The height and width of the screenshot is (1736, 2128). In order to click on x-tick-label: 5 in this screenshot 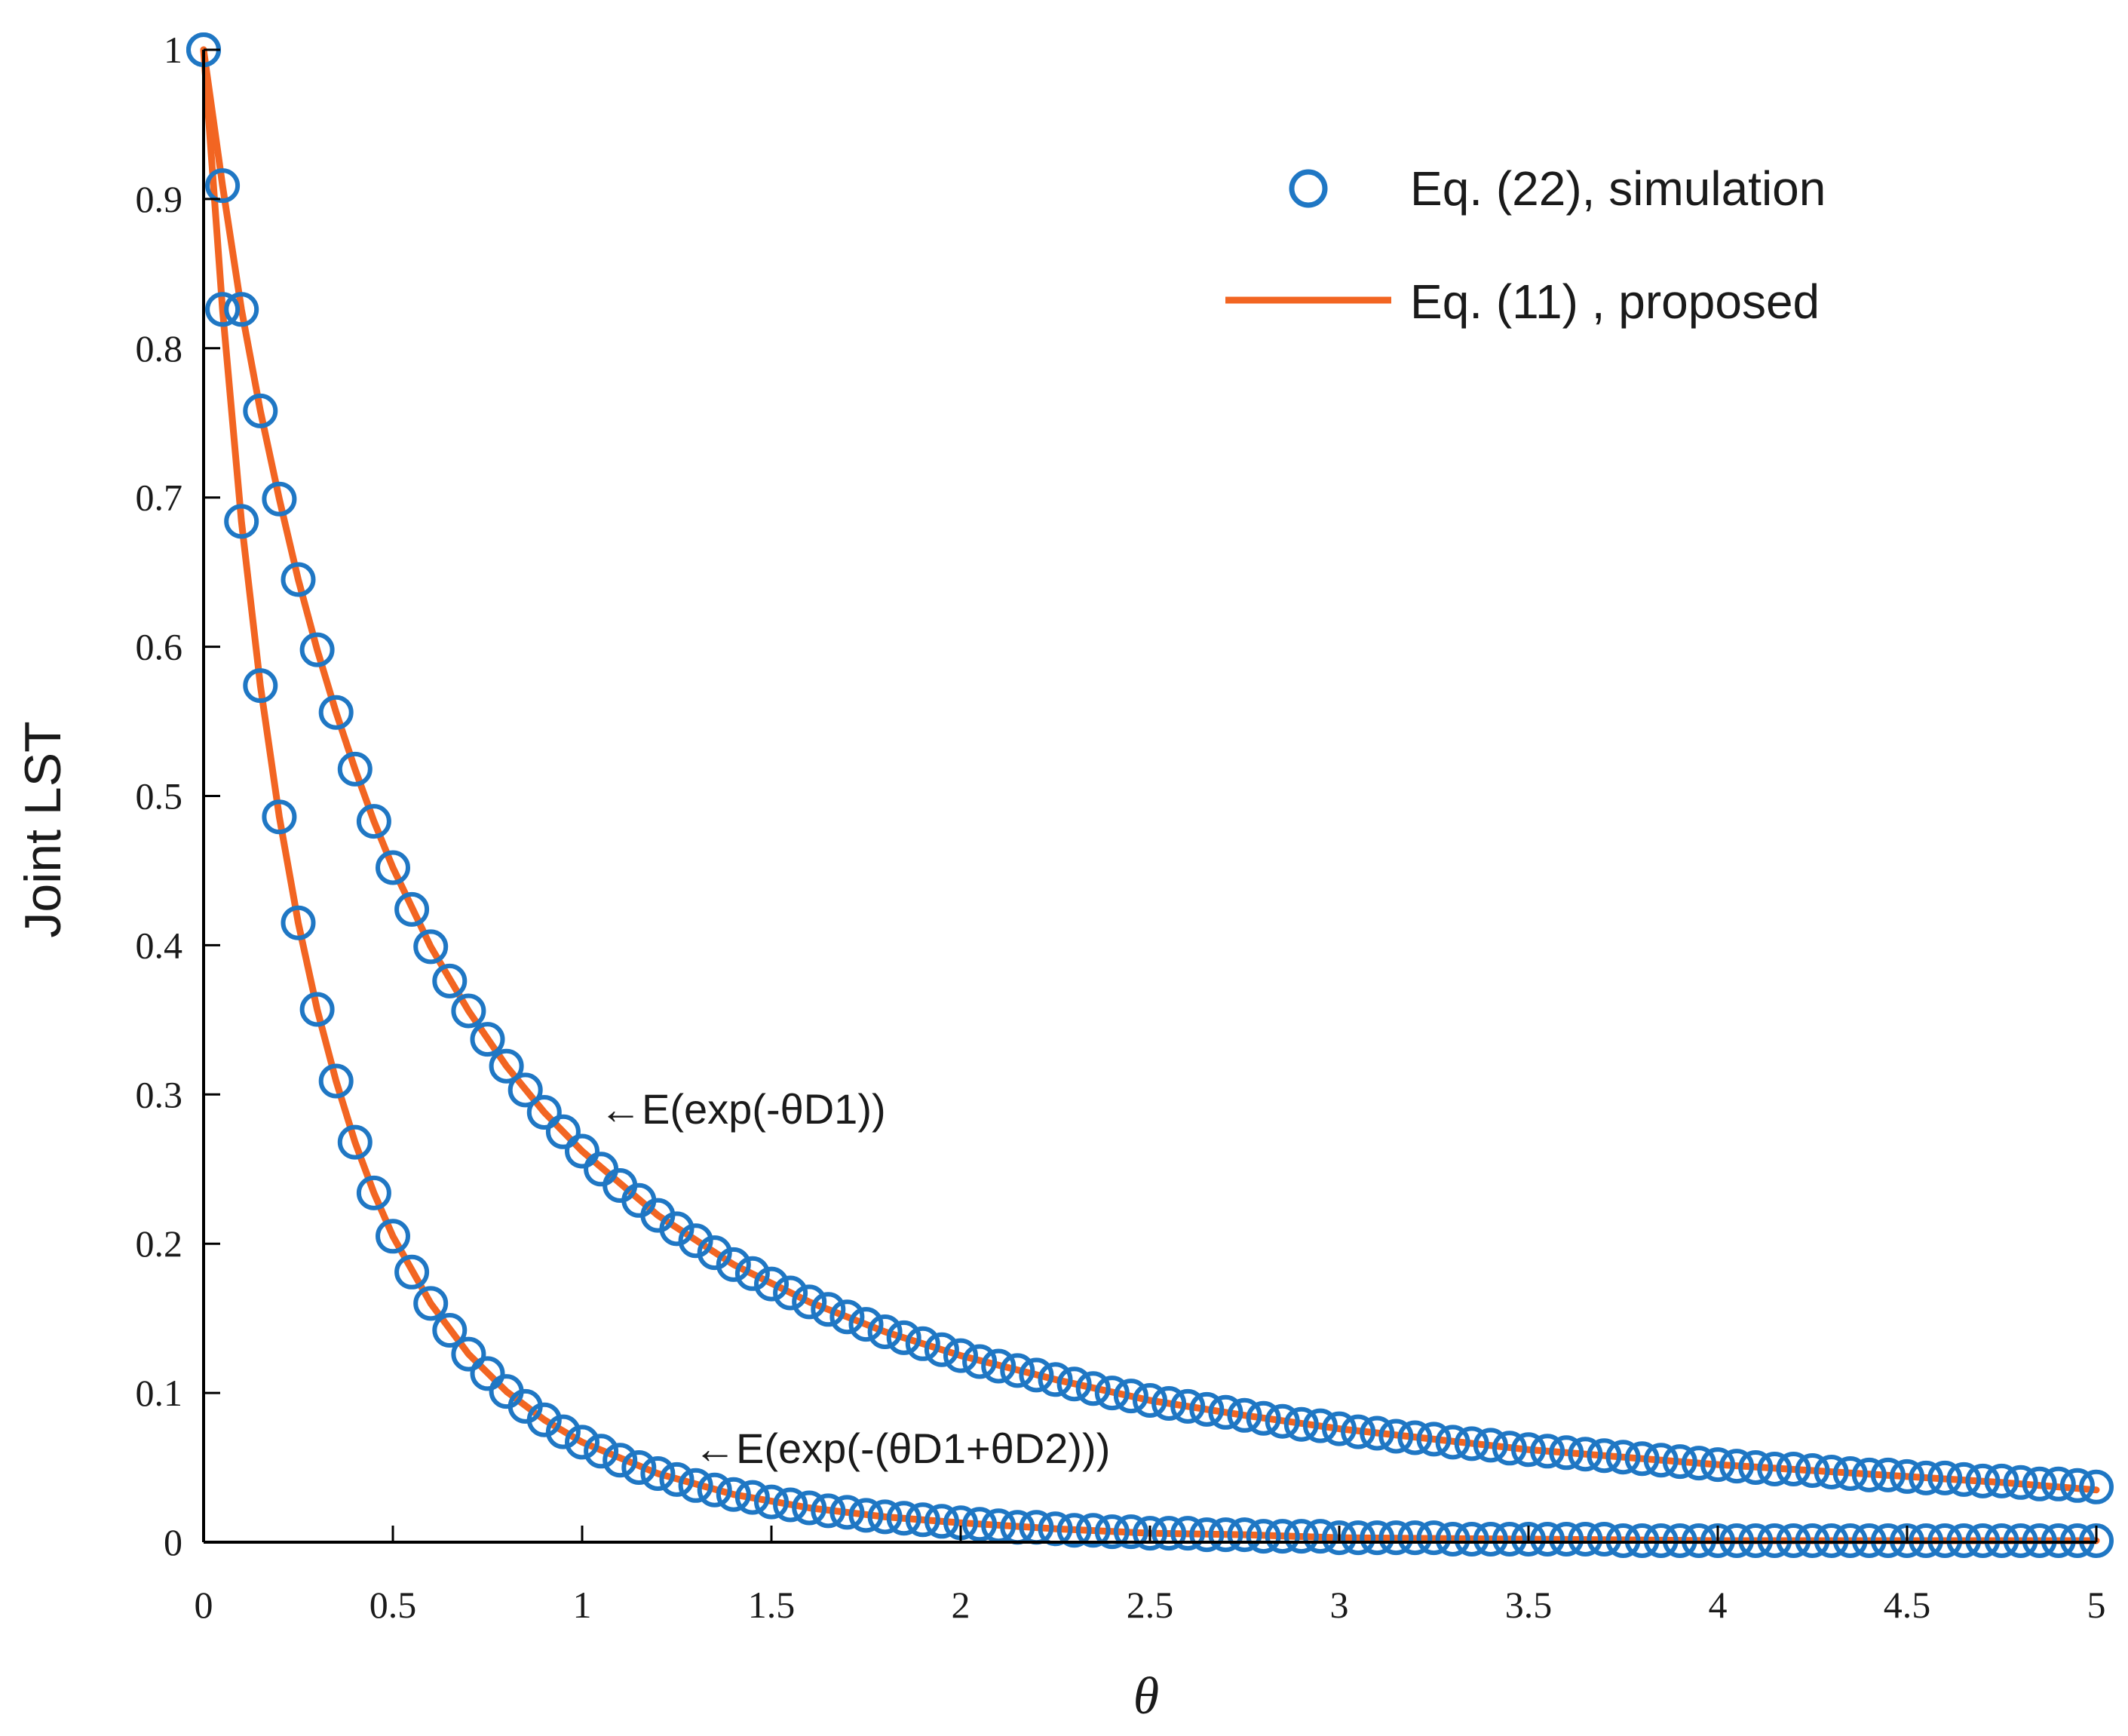, I will do `click(2096, 1605)`.